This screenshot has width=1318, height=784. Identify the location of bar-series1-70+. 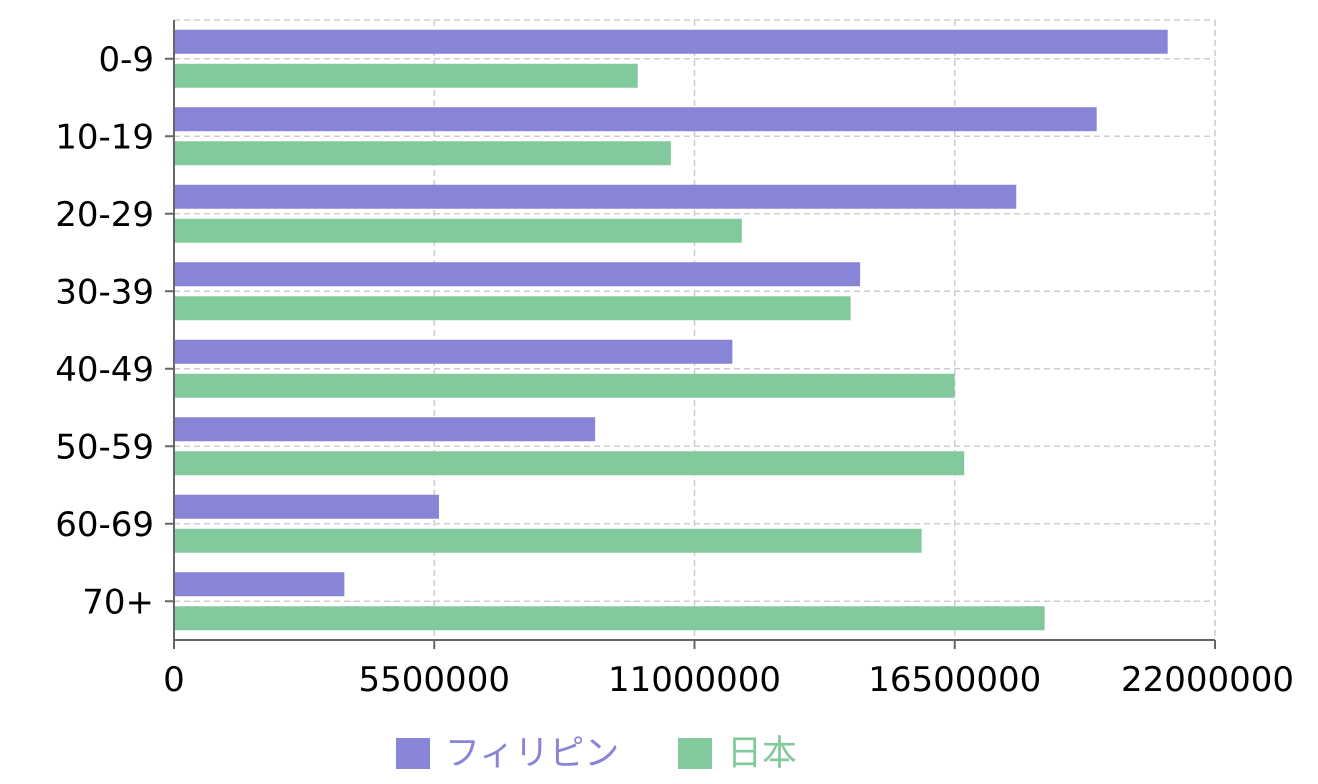
(259, 584).